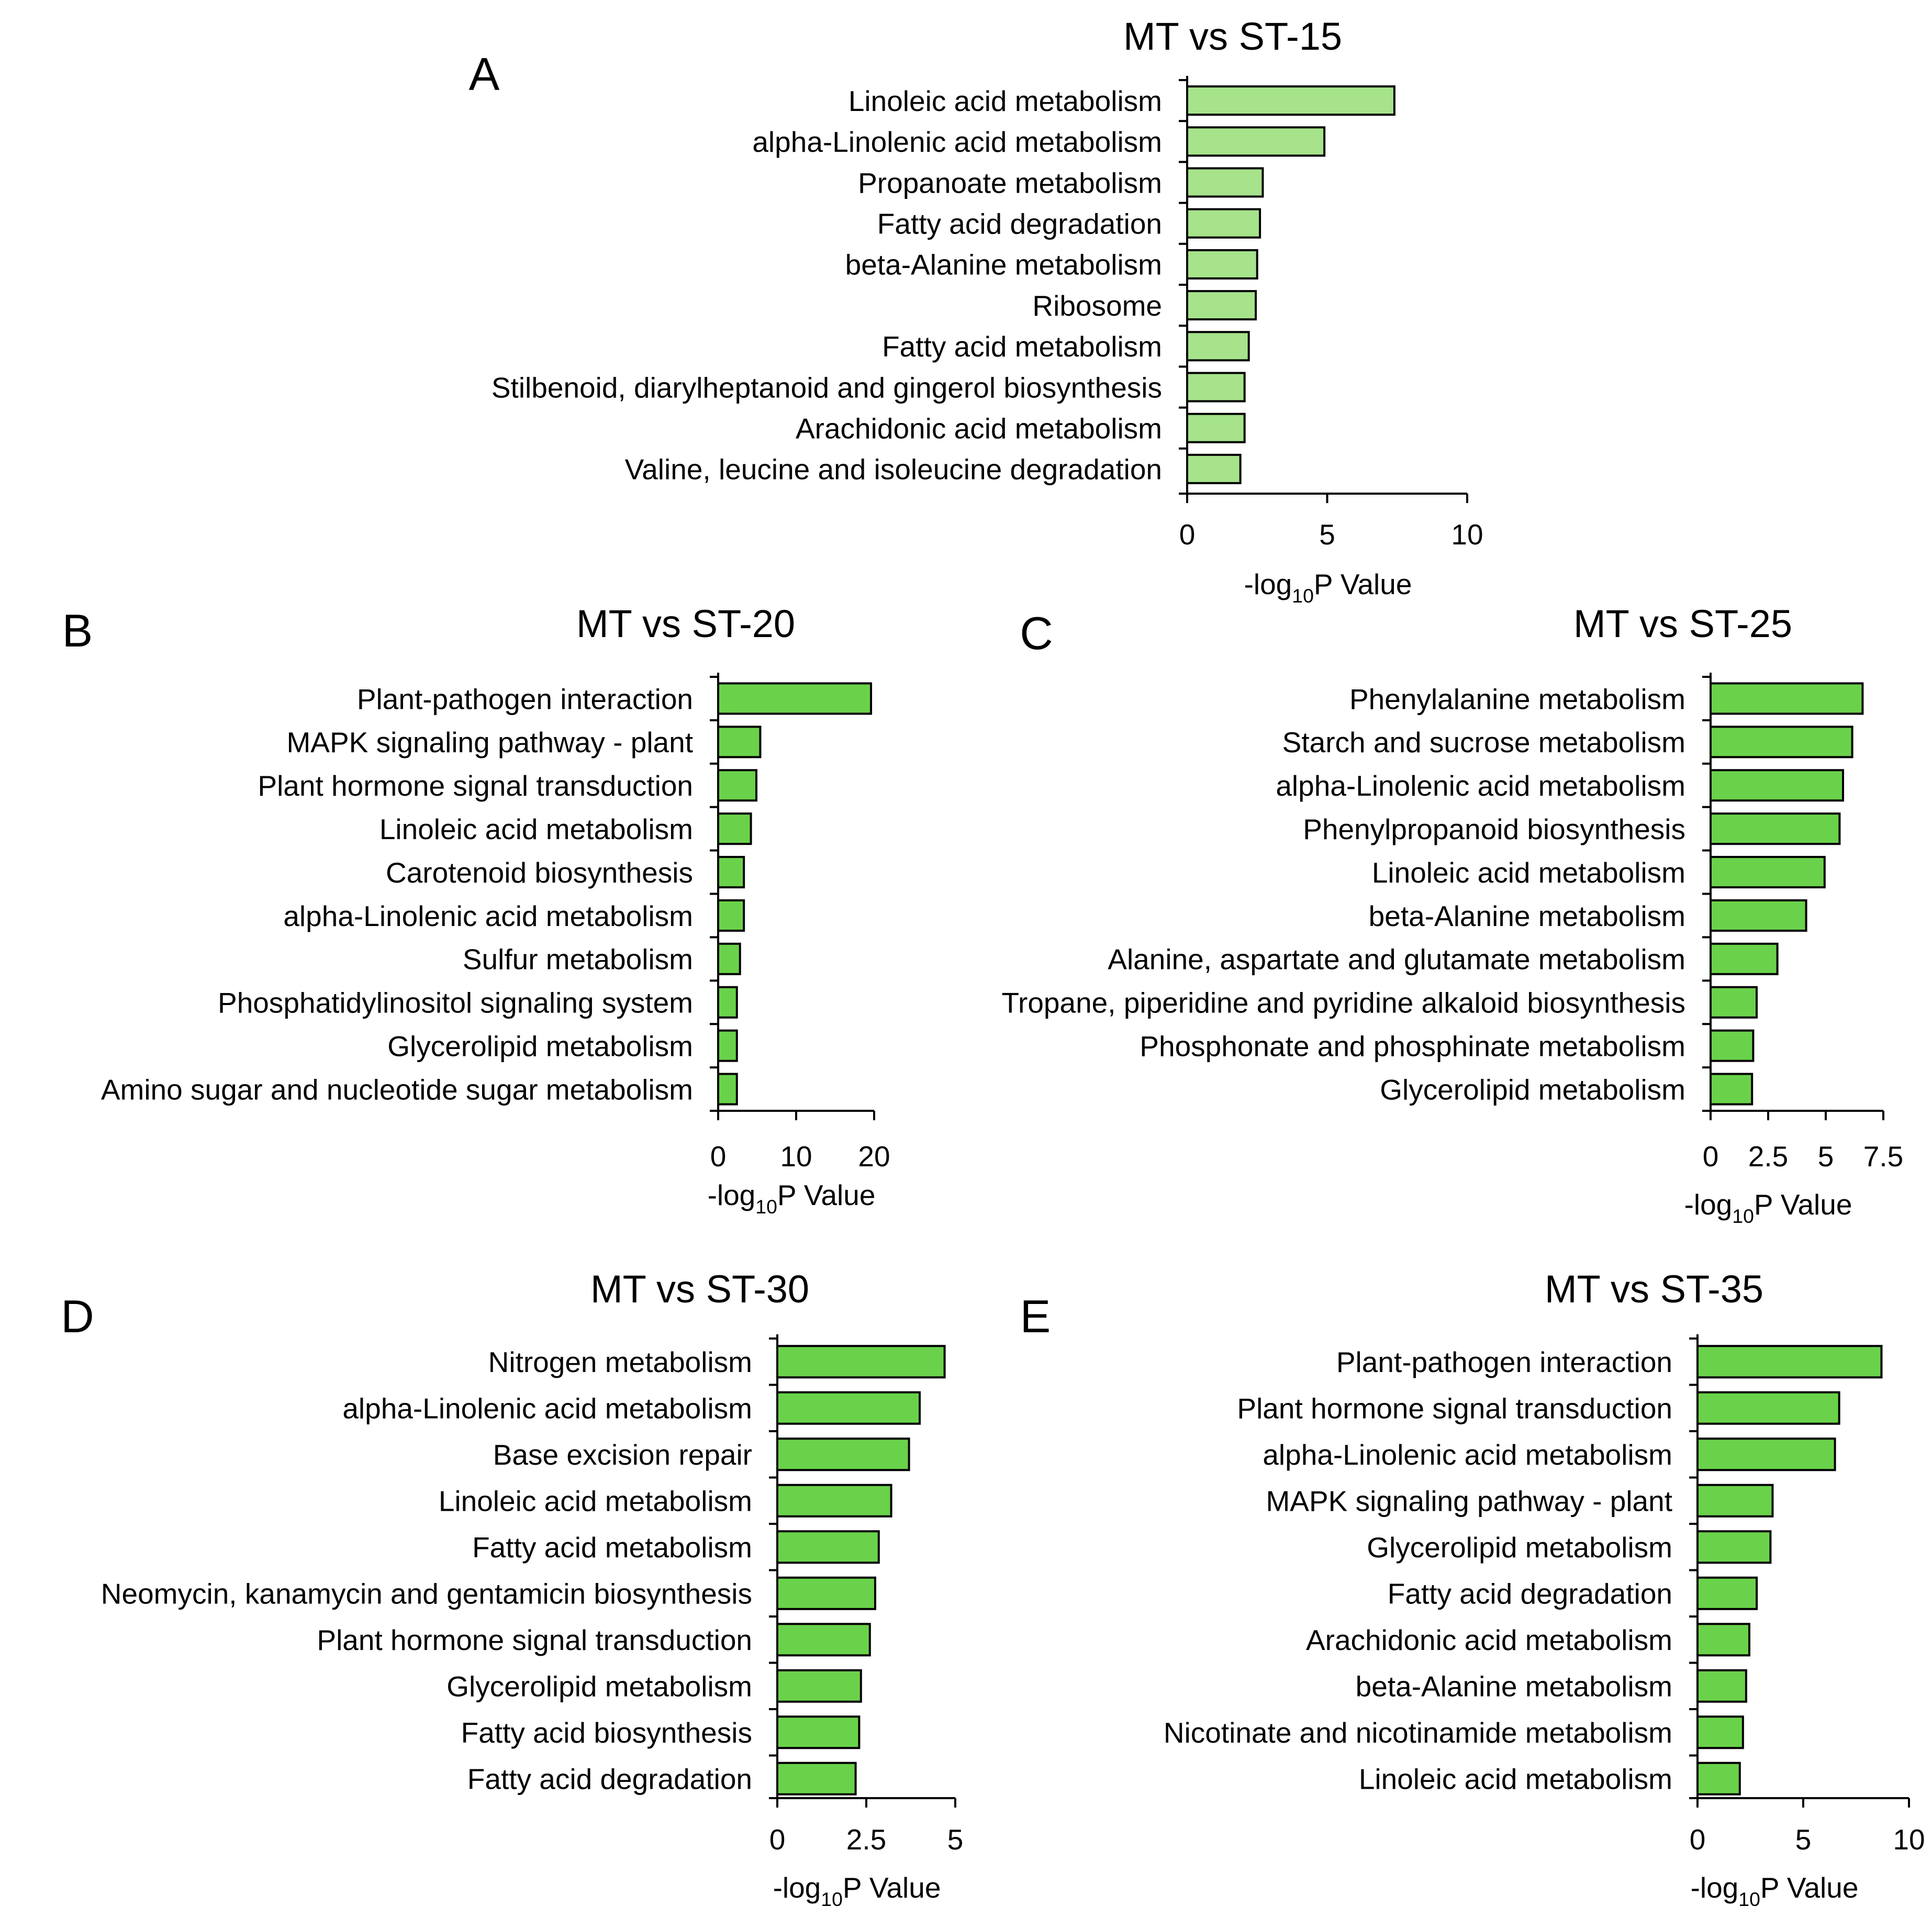 This screenshot has height=1929, width=1932. Describe the element at coordinates (620, 1362) in the screenshot. I see `category-label: Nitrogen metabolism` at that location.